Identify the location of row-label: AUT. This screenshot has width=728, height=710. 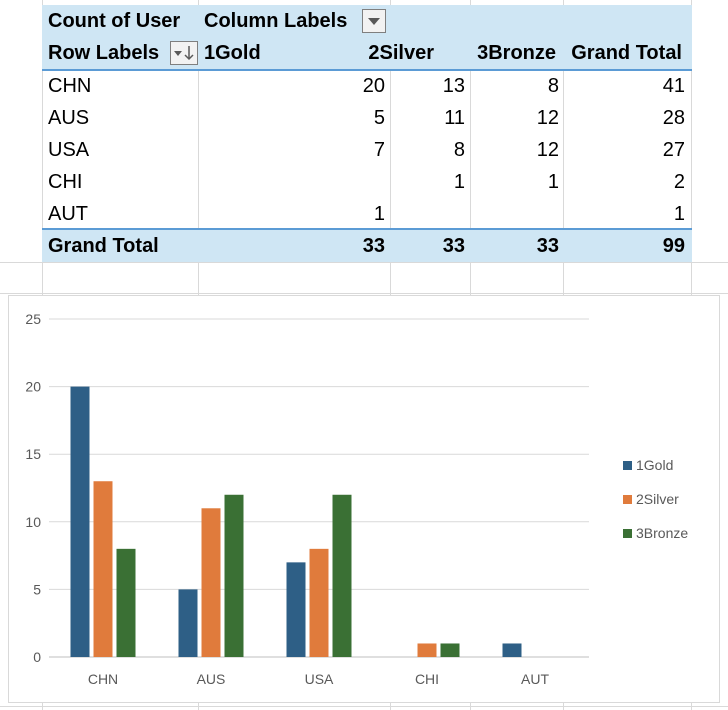
(68, 214).